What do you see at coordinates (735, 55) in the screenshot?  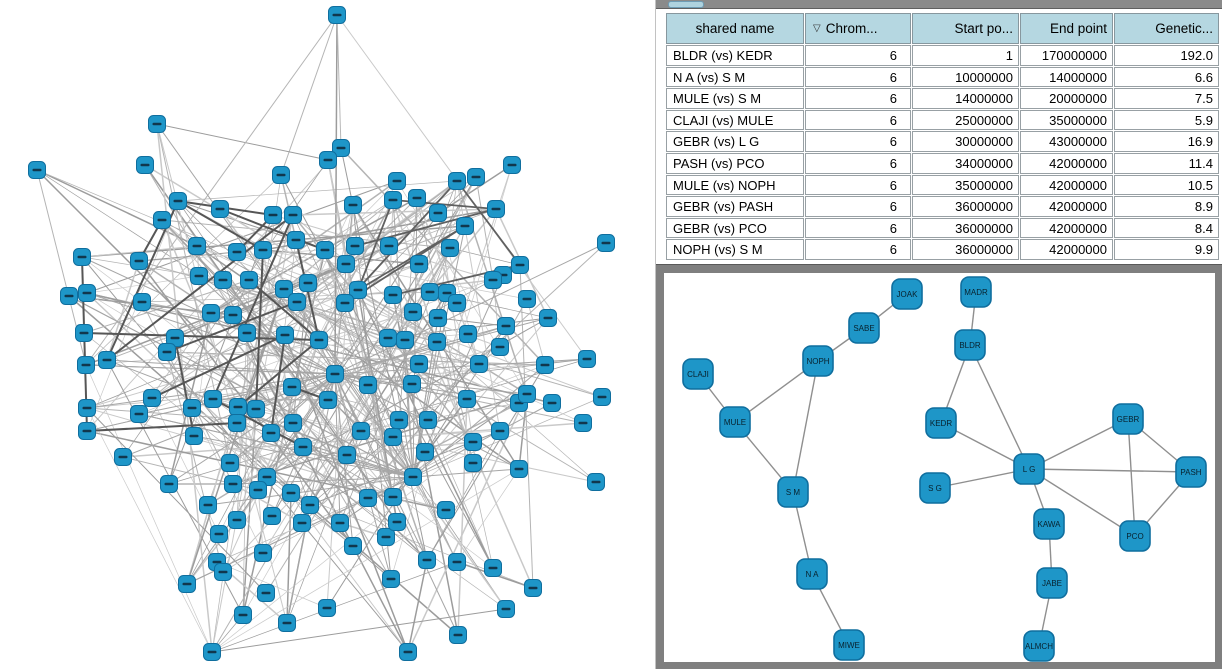 I see `table-cell-shared_name: BLDR (vs) KEDR` at bounding box center [735, 55].